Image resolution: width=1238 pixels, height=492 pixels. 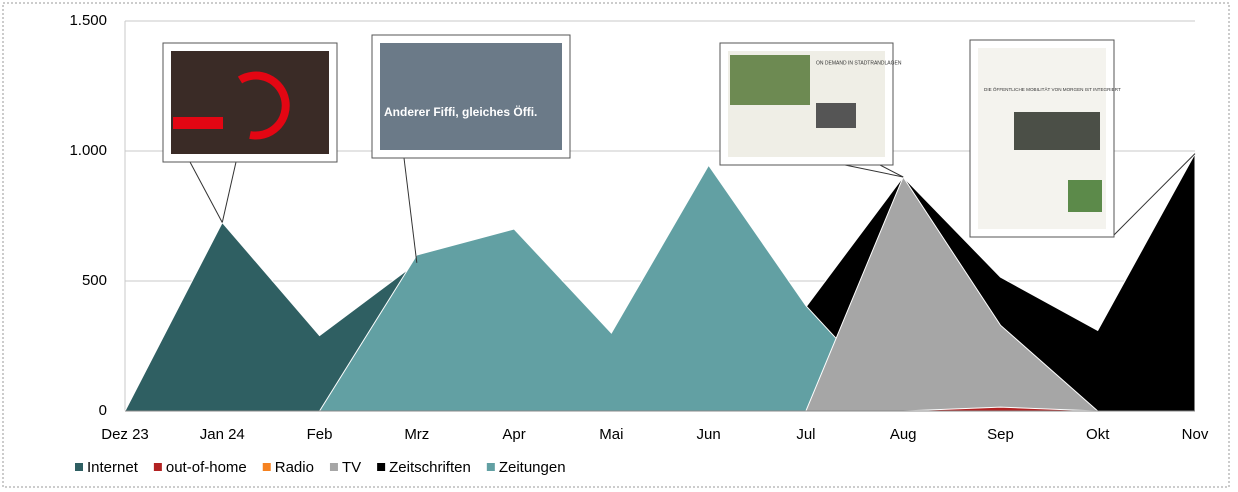 I want to click on legend-label: Zeitungen, so click(x=532, y=467).